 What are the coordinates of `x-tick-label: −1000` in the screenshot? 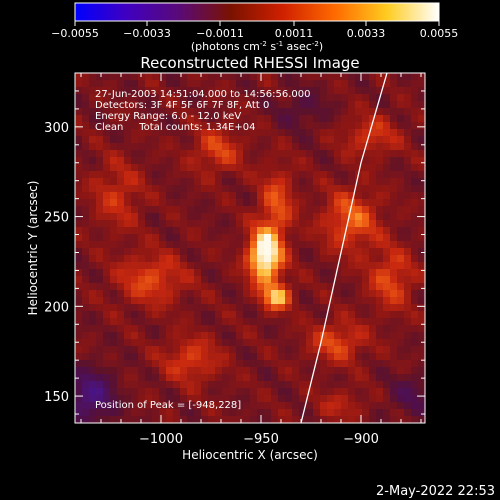 It's located at (161, 439).